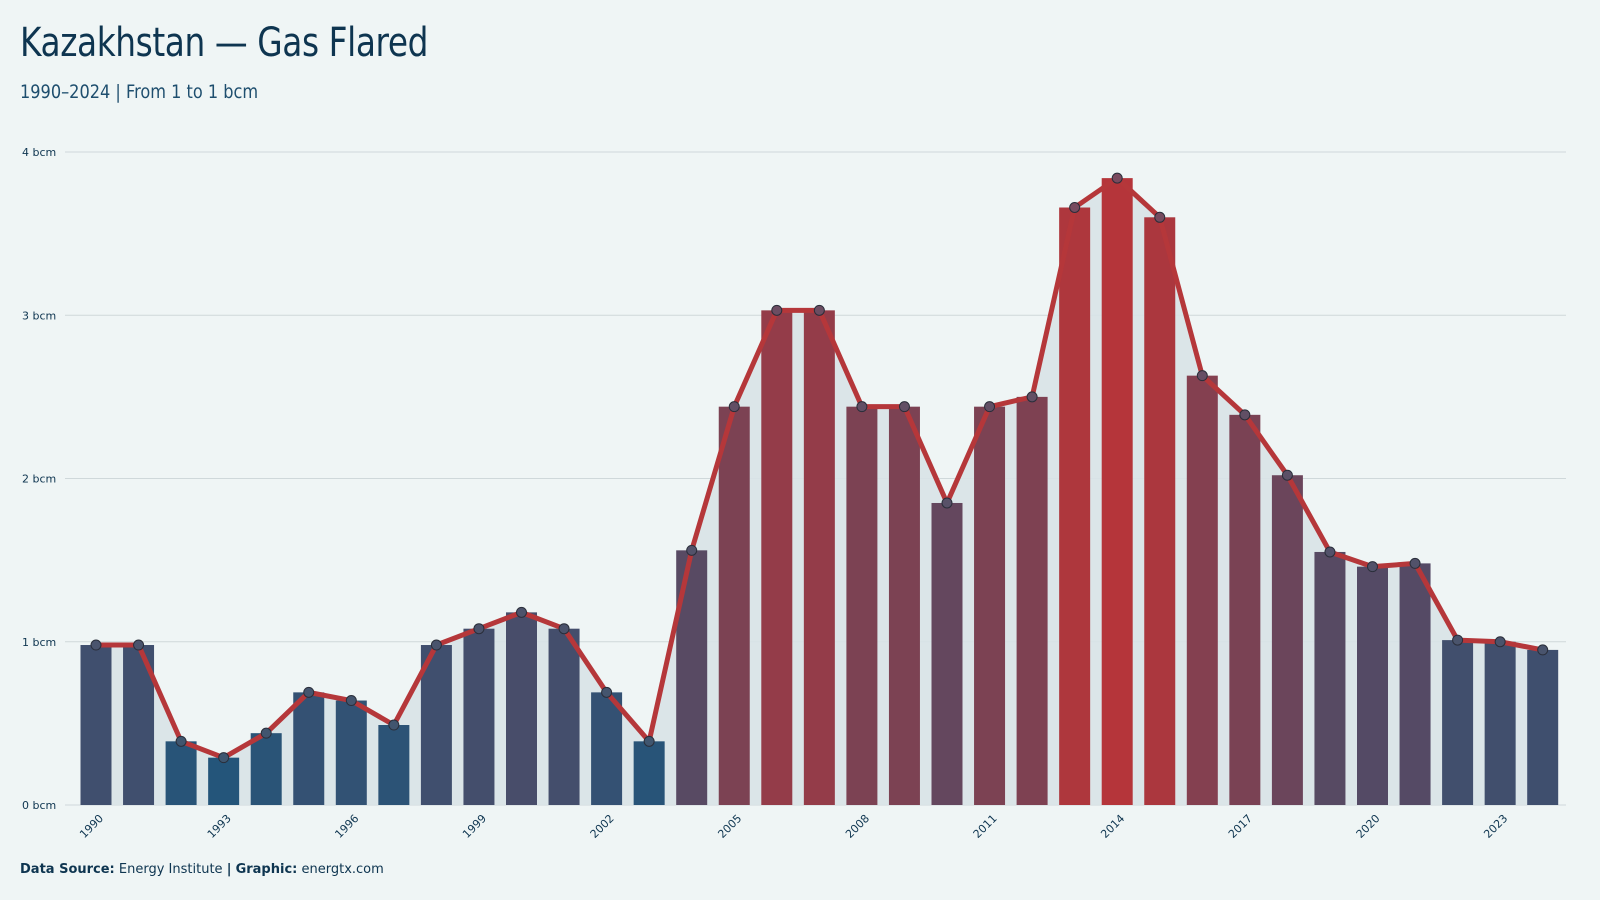  Describe the element at coordinates (602, 826) in the screenshot. I see `x-tick-label: 2002` at that location.